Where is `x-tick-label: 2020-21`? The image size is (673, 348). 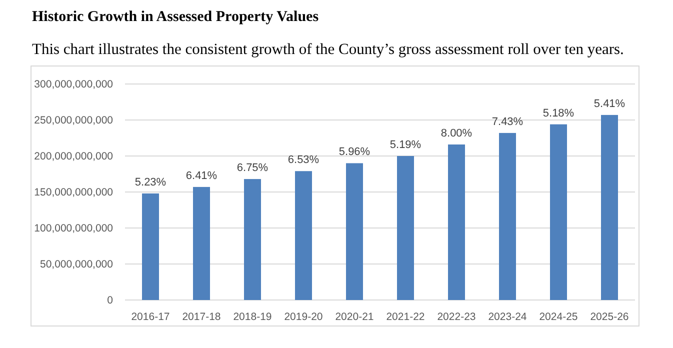
x-tick-label: 2020-21 is located at coordinates (354, 317).